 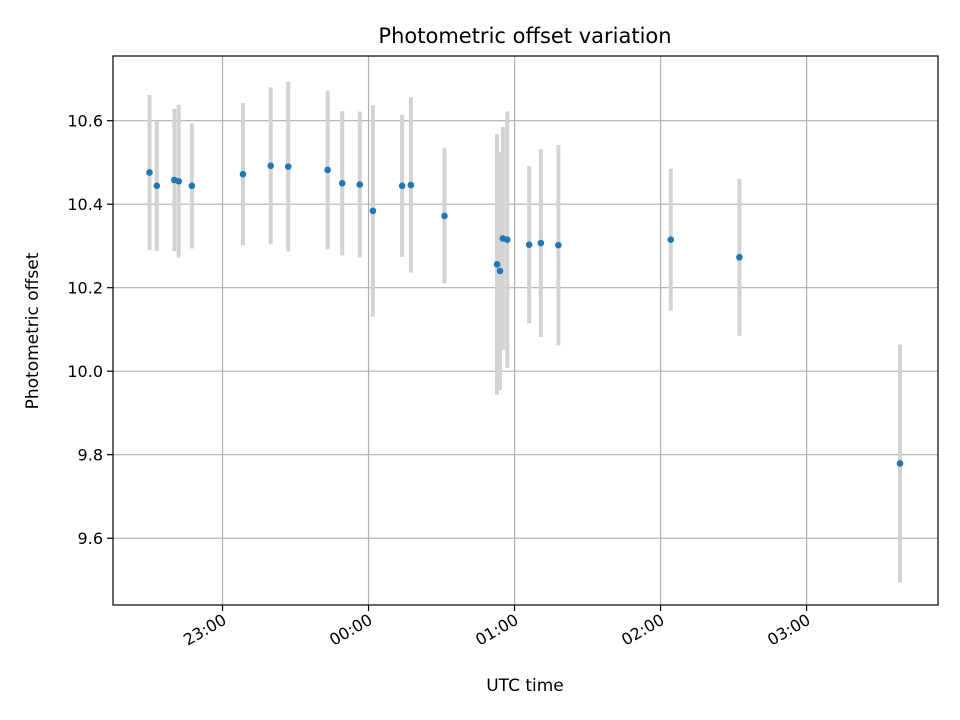 What do you see at coordinates (85, 371) in the screenshot?
I see `y-tick-label: 10.0` at bounding box center [85, 371].